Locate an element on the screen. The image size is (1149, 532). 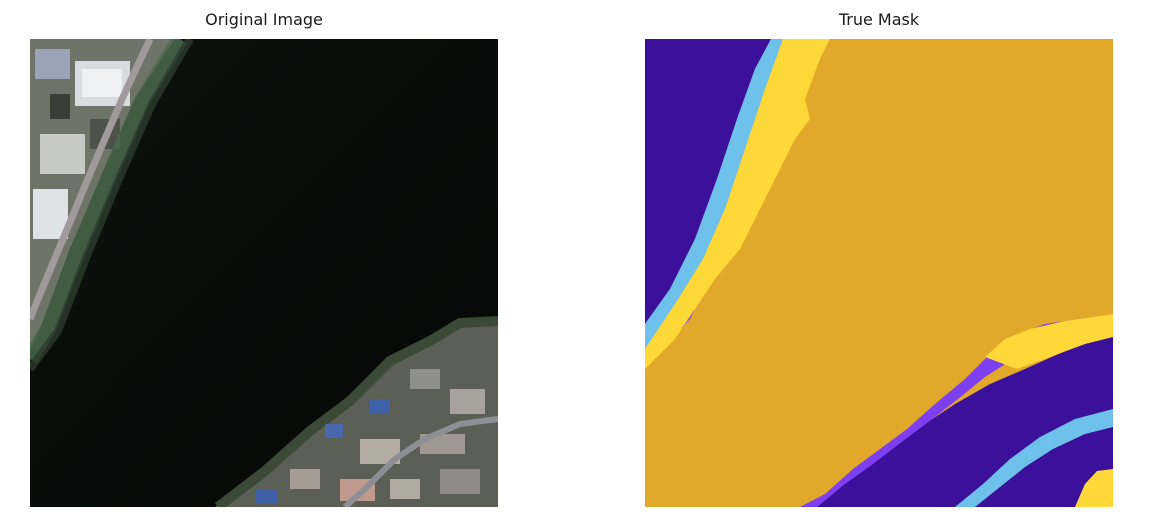
true-mask-title: True Mask is located at coordinates (879, 19).